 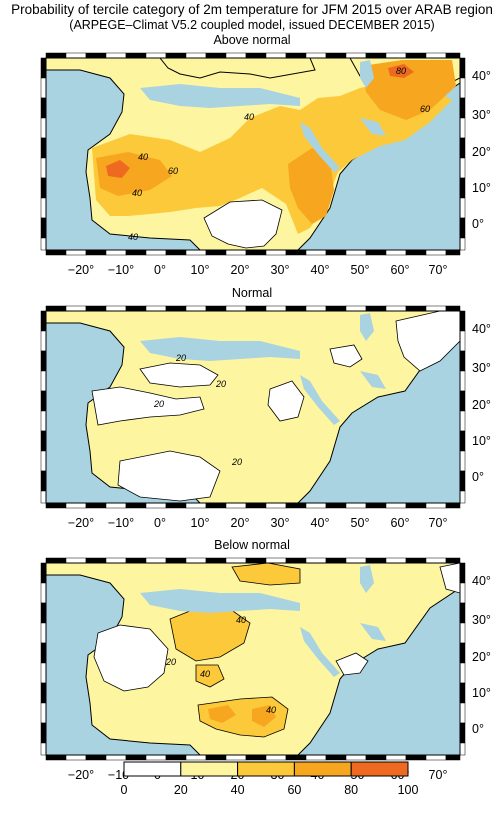 What do you see at coordinates (118, 169) in the screenshot?
I see `region-80-100-a` at bounding box center [118, 169].